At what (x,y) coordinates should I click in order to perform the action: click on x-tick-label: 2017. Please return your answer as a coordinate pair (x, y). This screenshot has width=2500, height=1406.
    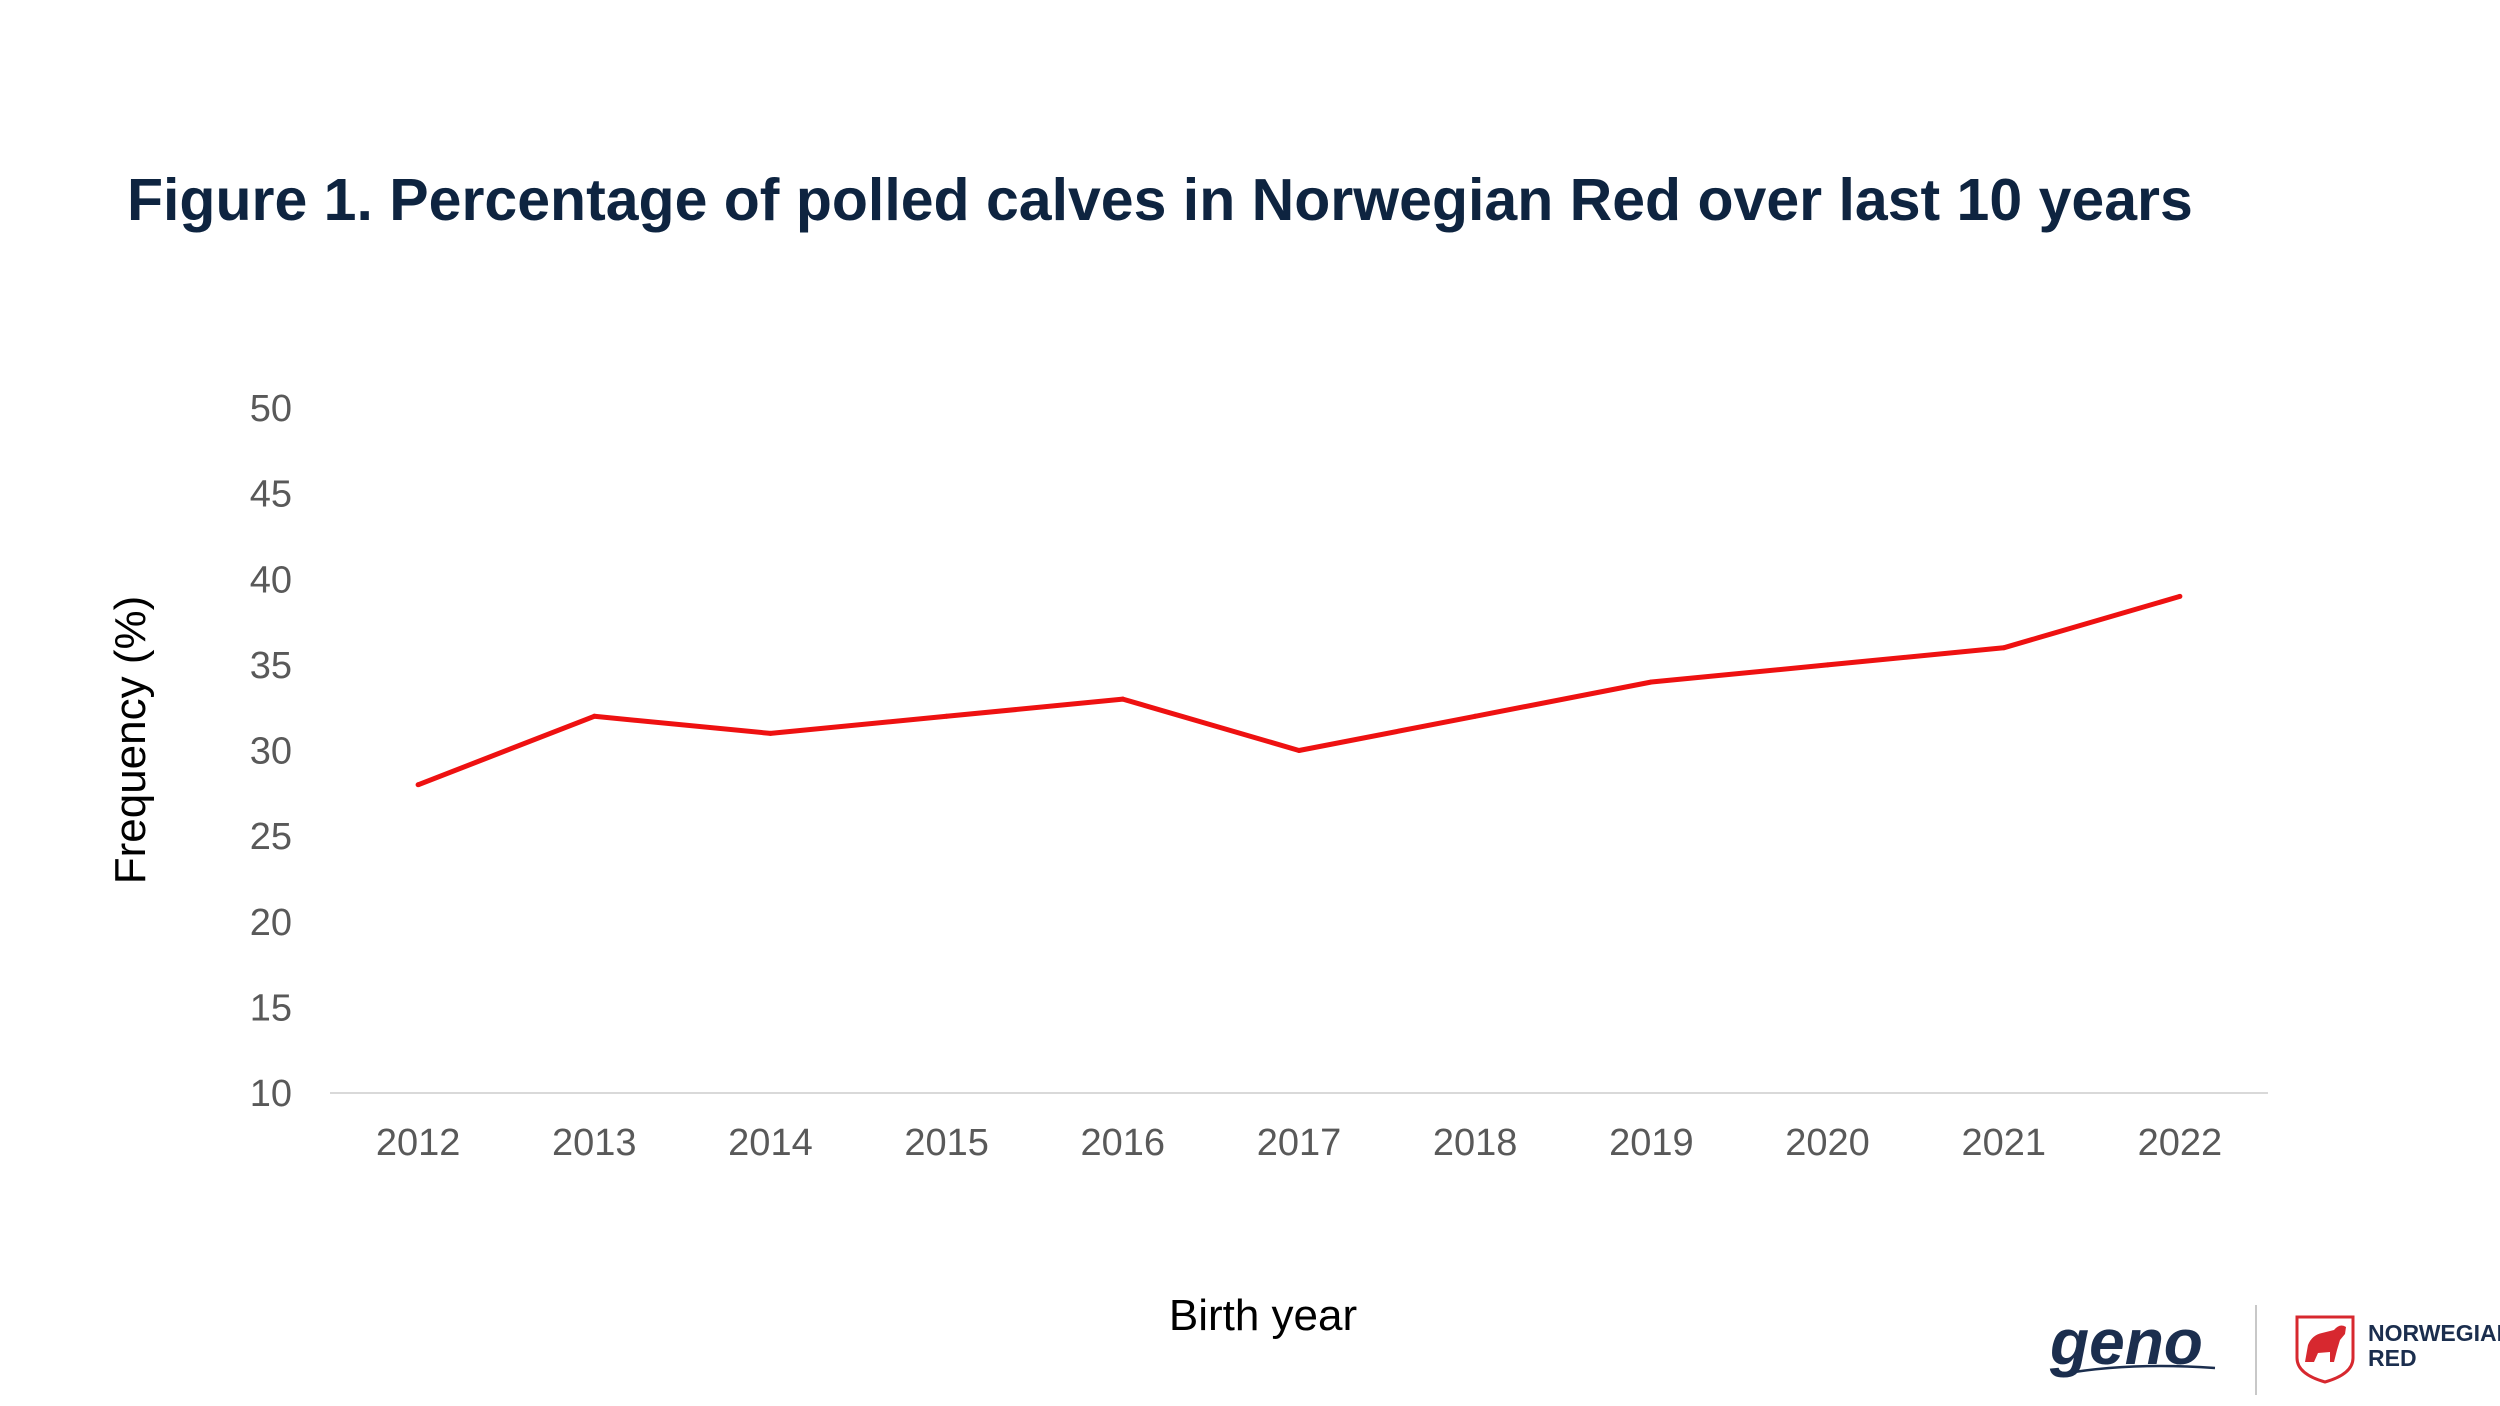
    Looking at the image, I should click on (1299, 1143).